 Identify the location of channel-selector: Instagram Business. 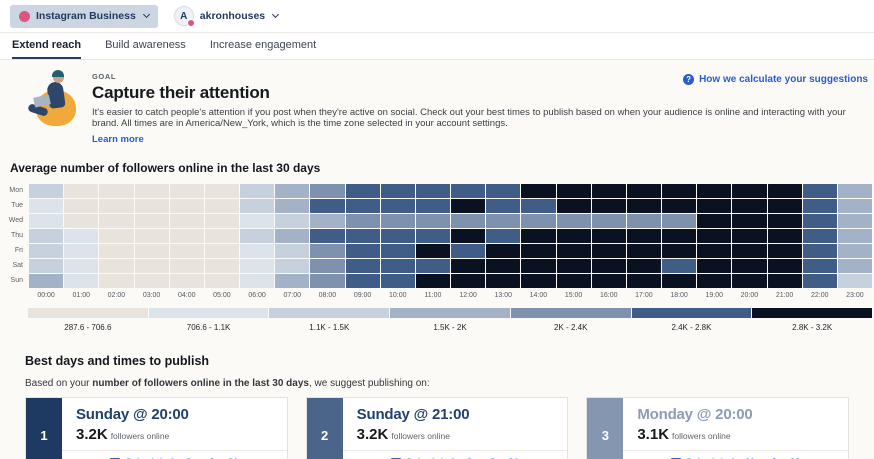
(84, 16).